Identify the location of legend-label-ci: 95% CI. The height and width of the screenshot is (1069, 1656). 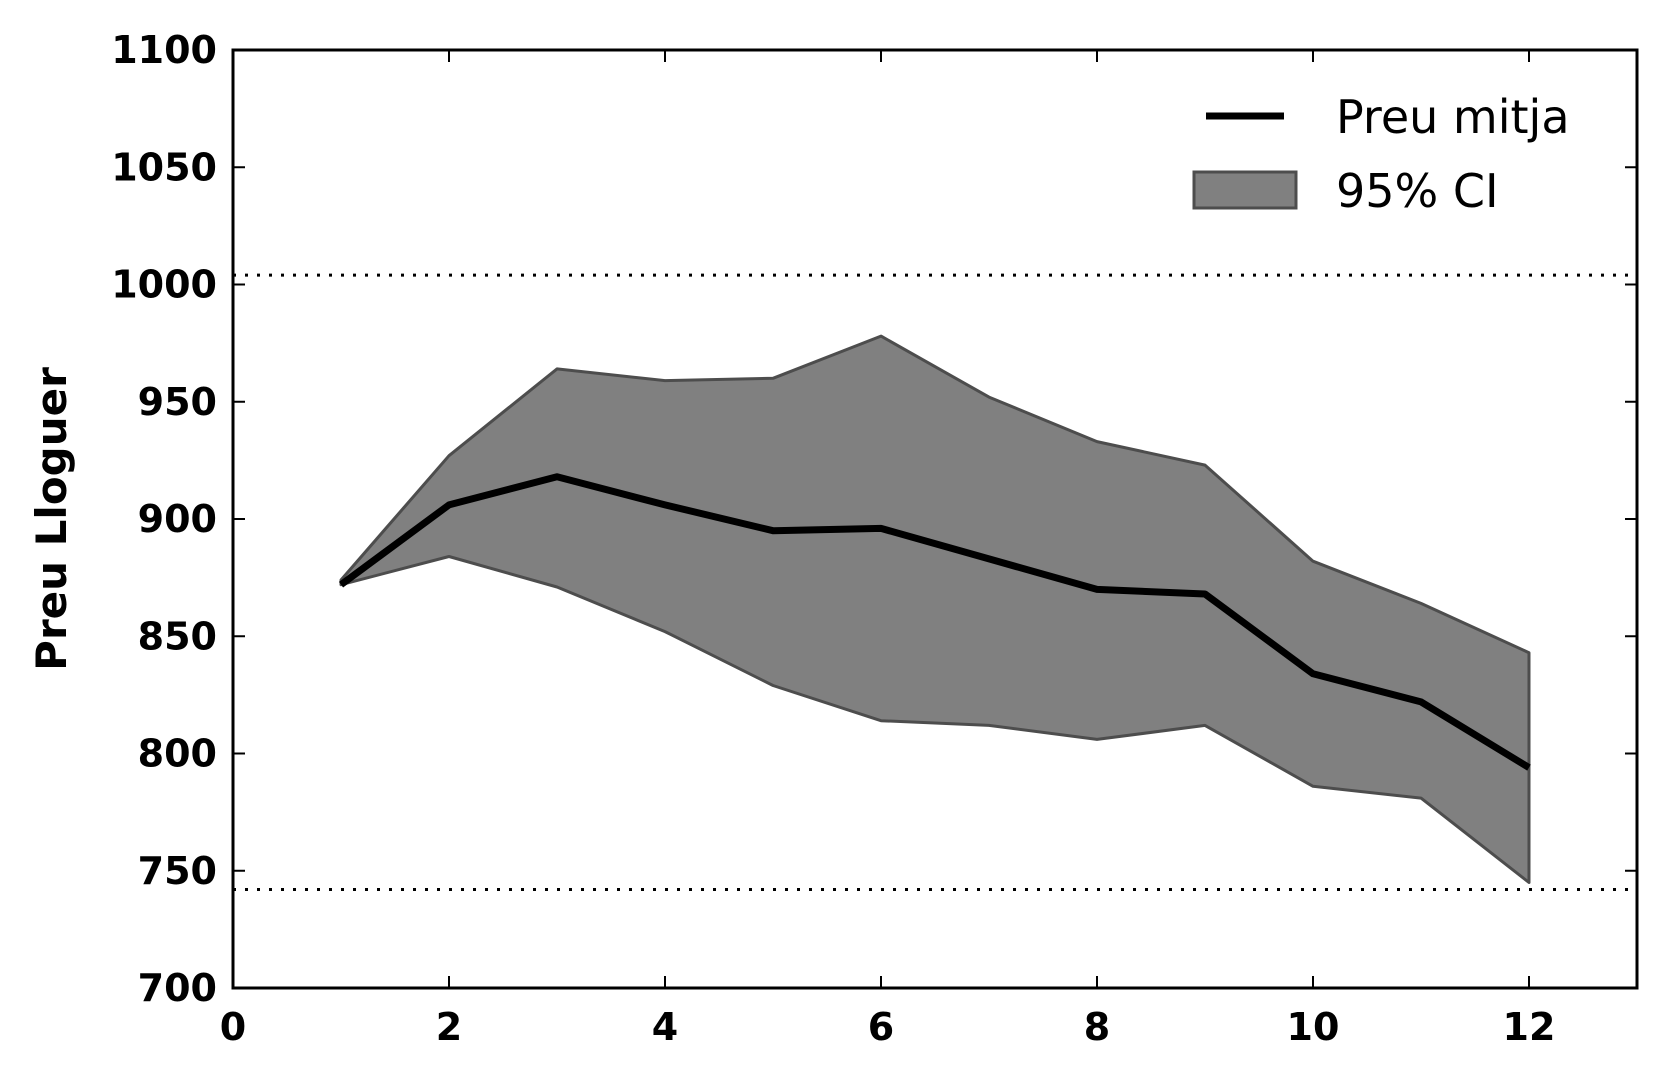
(1417, 191).